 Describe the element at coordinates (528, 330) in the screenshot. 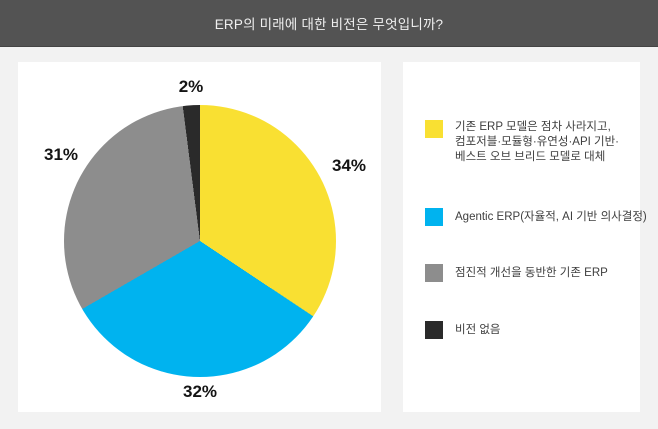

I see `legend-item-no-vision: 비전 없음` at that location.